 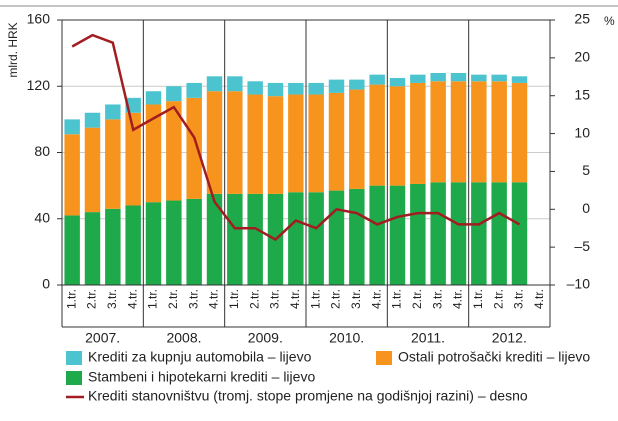 I want to click on y2-tick-label: 20, so click(x=582, y=57).